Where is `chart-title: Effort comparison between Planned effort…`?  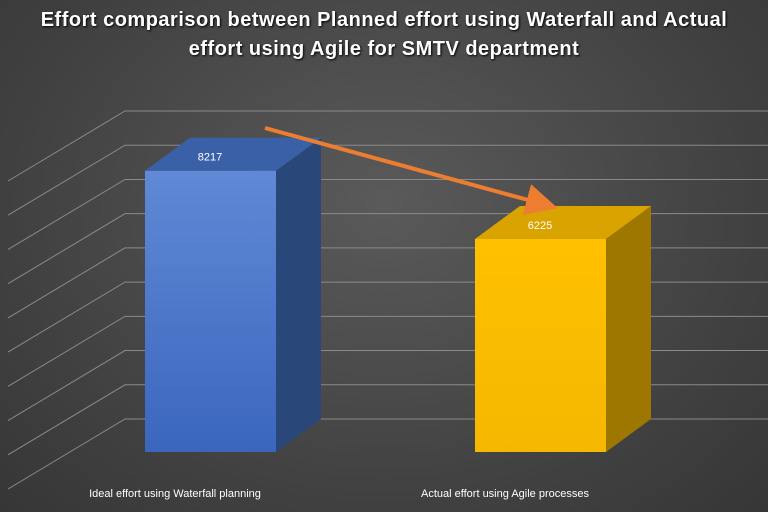 chart-title: Effort comparison between Planned effort… is located at coordinates (384, 34).